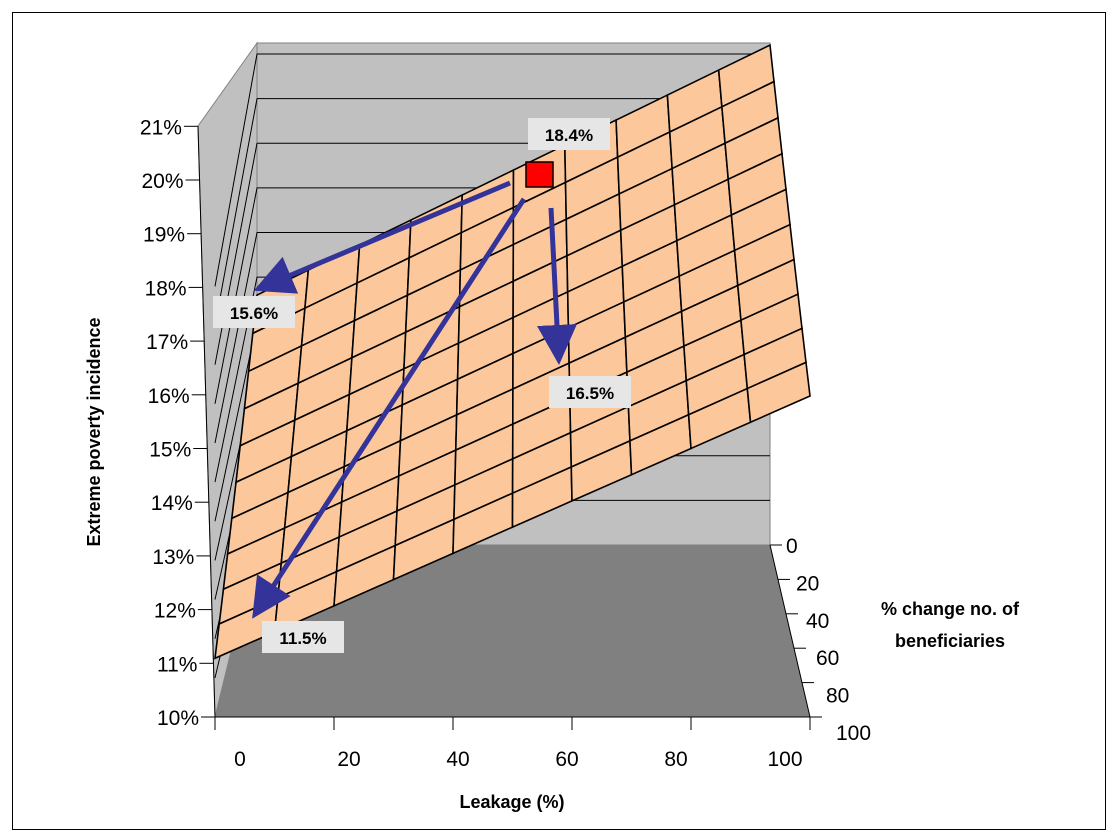  What do you see at coordinates (178, 718) in the screenshot?
I see `y-tick-label: 10%` at bounding box center [178, 718].